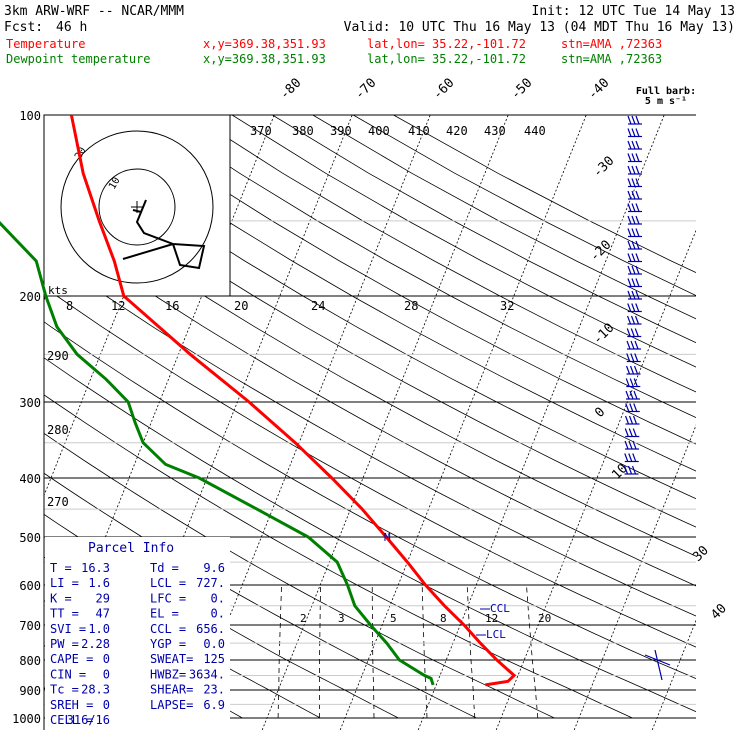 Image resolution: width=740 pixels, height=740 pixels. Describe the element at coordinates (507, 306) in the screenshot. I see `speed-label-32: 32` at that location.